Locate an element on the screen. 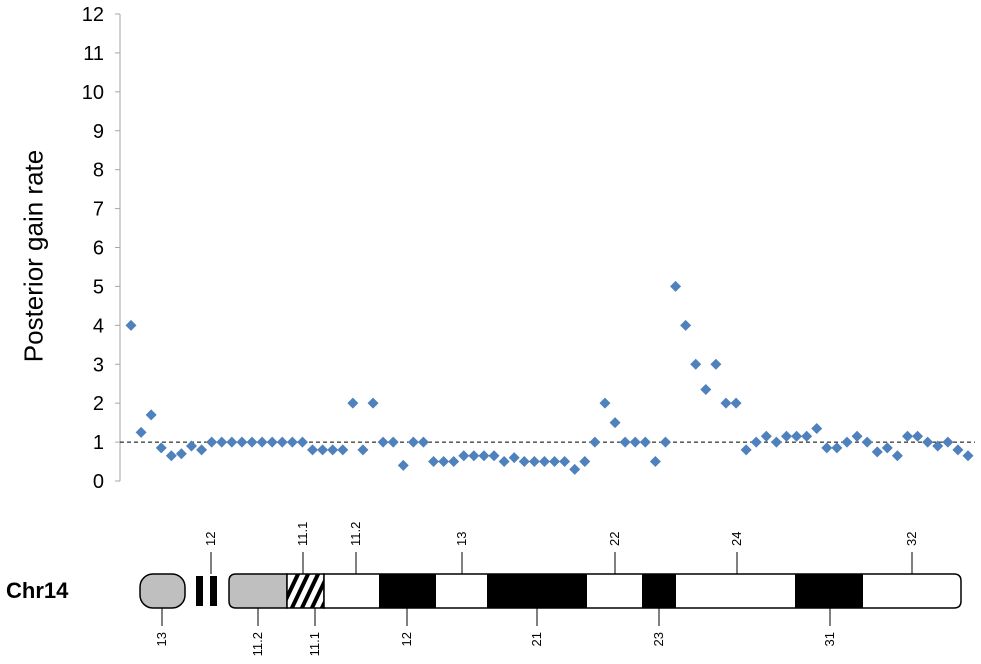  band-label-bottom: 11.1 is located at coordinates (314, 644).